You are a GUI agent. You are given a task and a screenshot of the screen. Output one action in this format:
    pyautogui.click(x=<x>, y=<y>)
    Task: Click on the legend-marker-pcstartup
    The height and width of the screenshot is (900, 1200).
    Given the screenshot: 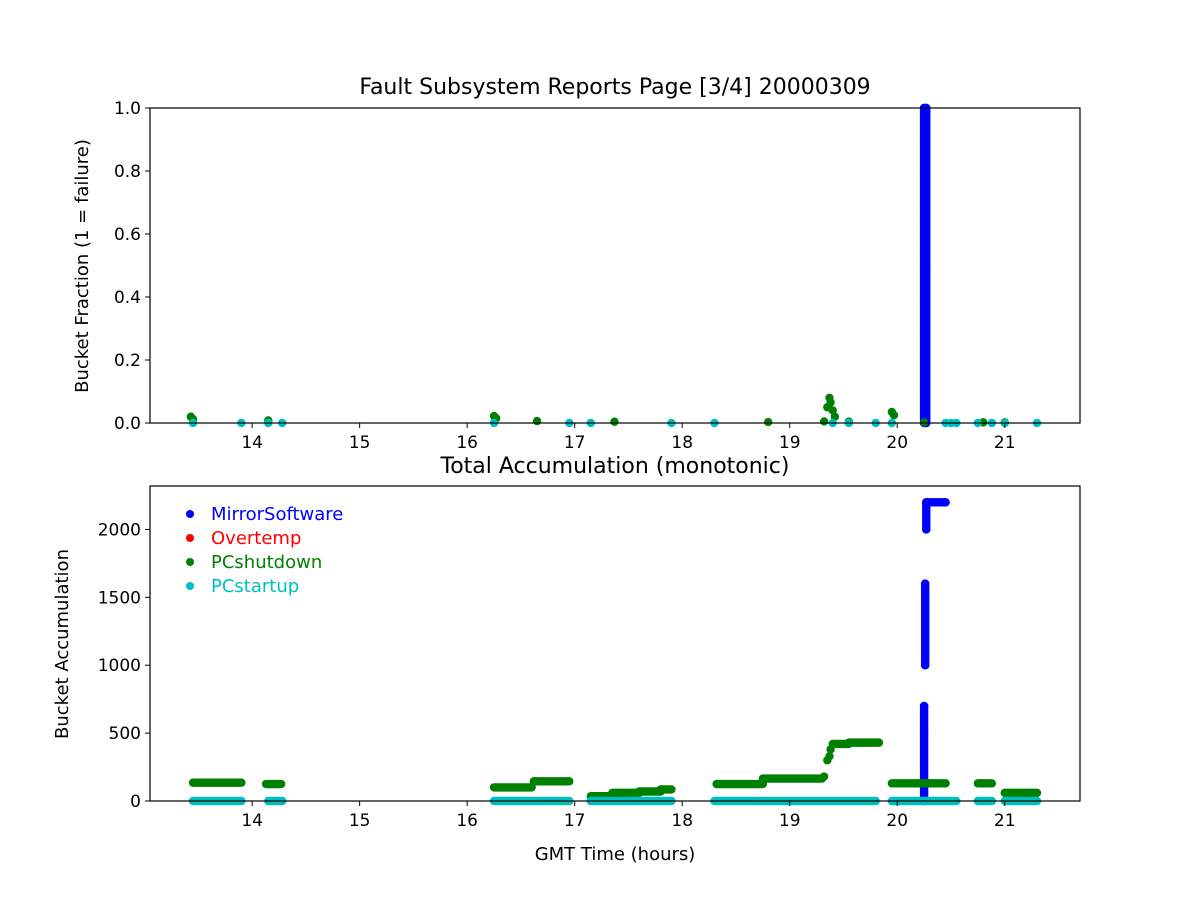 What is the action you would take?
    pyautogui.click(x=190, y=586)
    